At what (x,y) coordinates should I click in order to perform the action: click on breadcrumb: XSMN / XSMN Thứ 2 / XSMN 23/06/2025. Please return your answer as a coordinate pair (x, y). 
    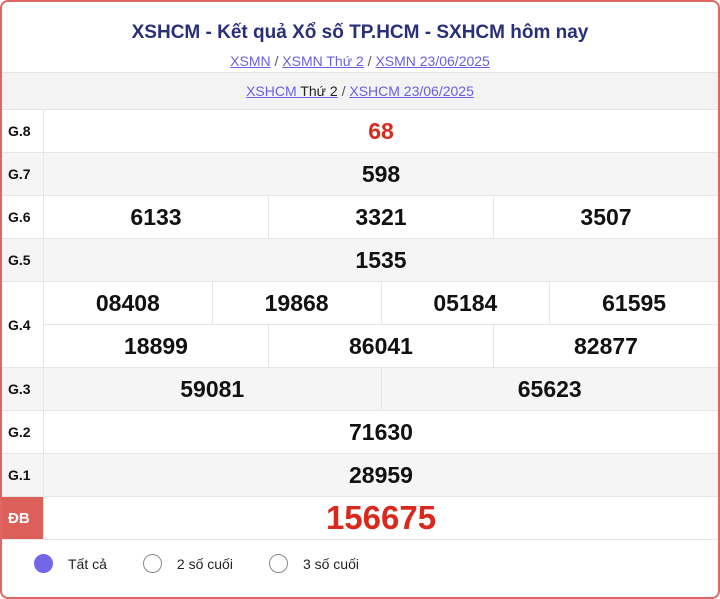
    Looking at the image, I should click on (360, 61).